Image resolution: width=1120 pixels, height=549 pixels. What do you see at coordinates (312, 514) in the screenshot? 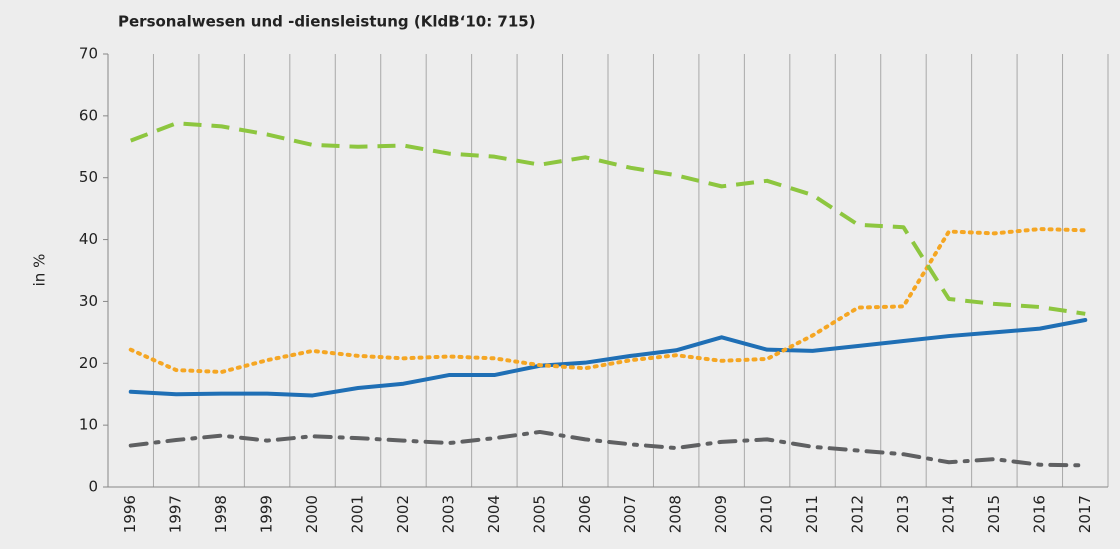
I see `x-tick-label: 2000` at bounding box center [312, 514].